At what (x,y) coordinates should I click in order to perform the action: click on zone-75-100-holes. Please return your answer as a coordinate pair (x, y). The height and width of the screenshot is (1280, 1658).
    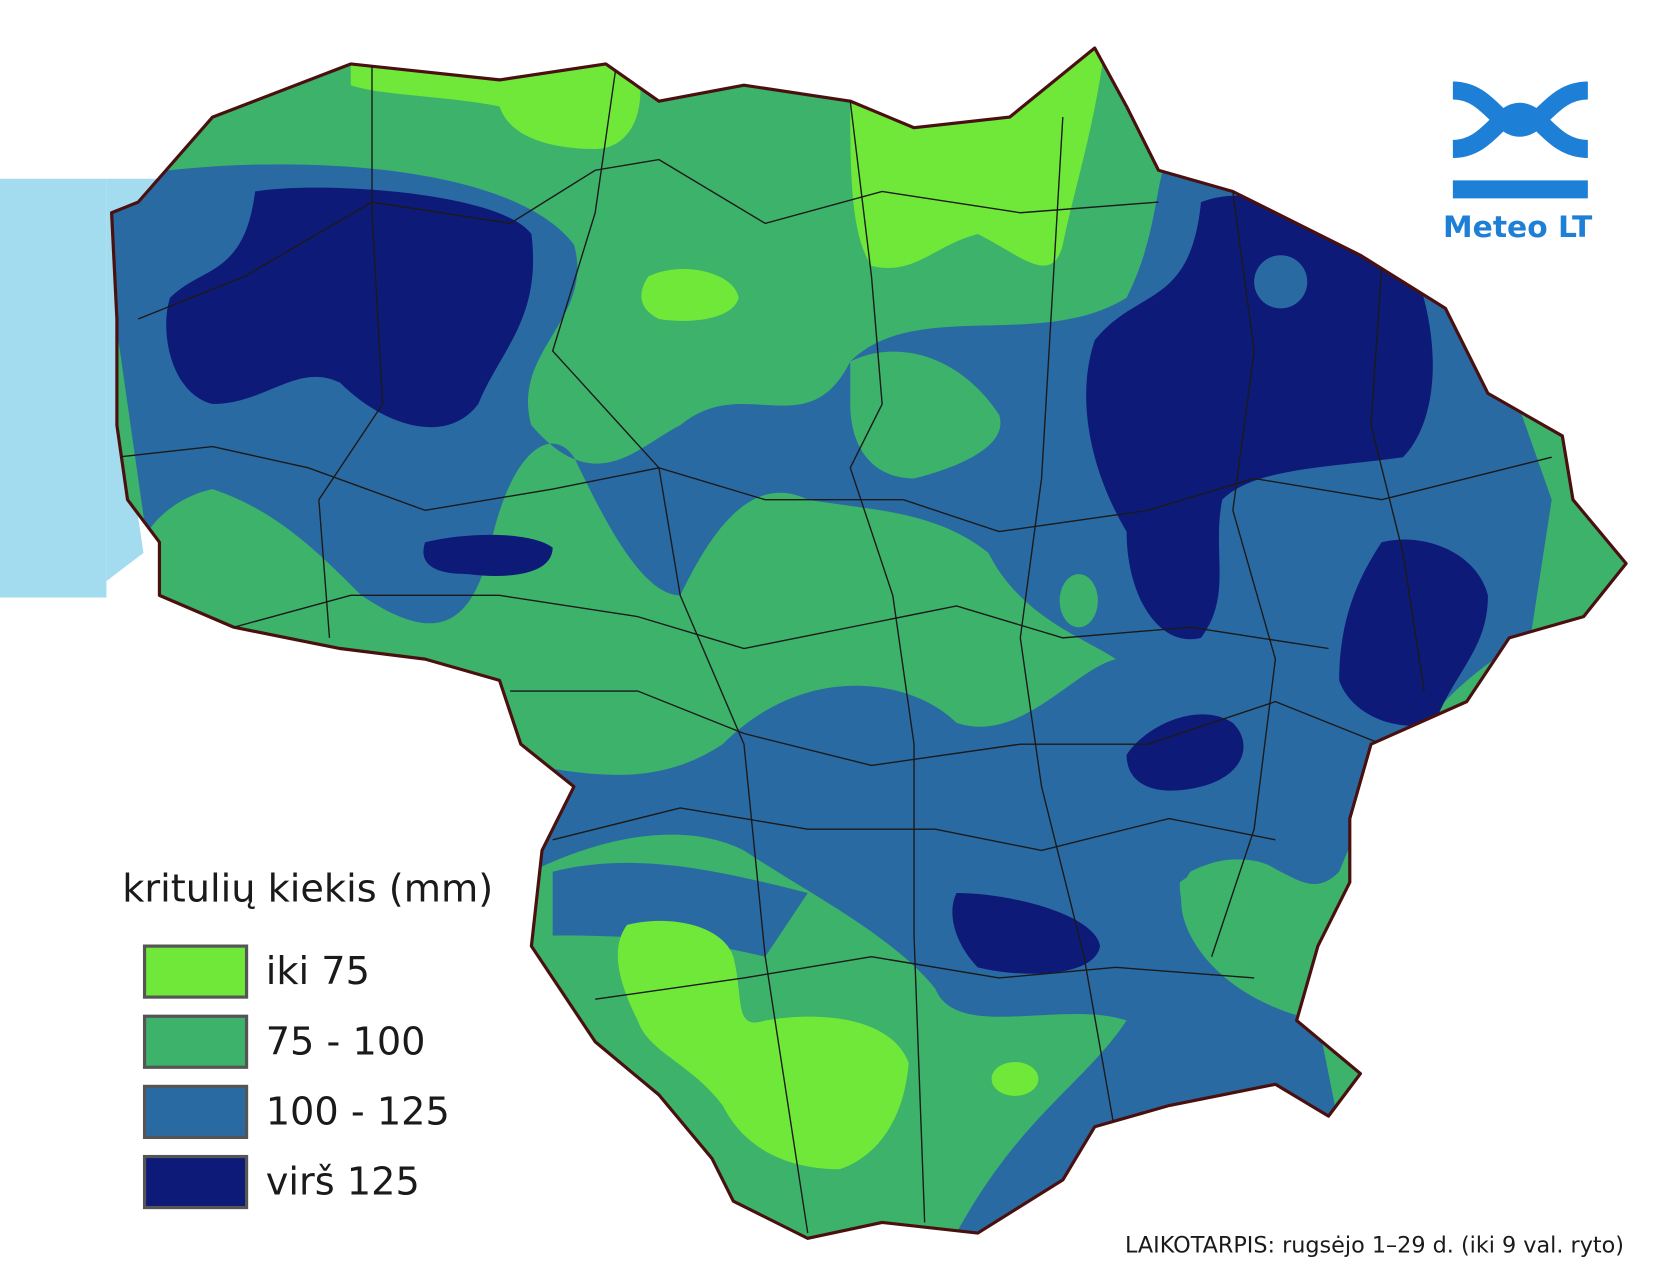
    Looking at the image, I should click on (1075, 675).